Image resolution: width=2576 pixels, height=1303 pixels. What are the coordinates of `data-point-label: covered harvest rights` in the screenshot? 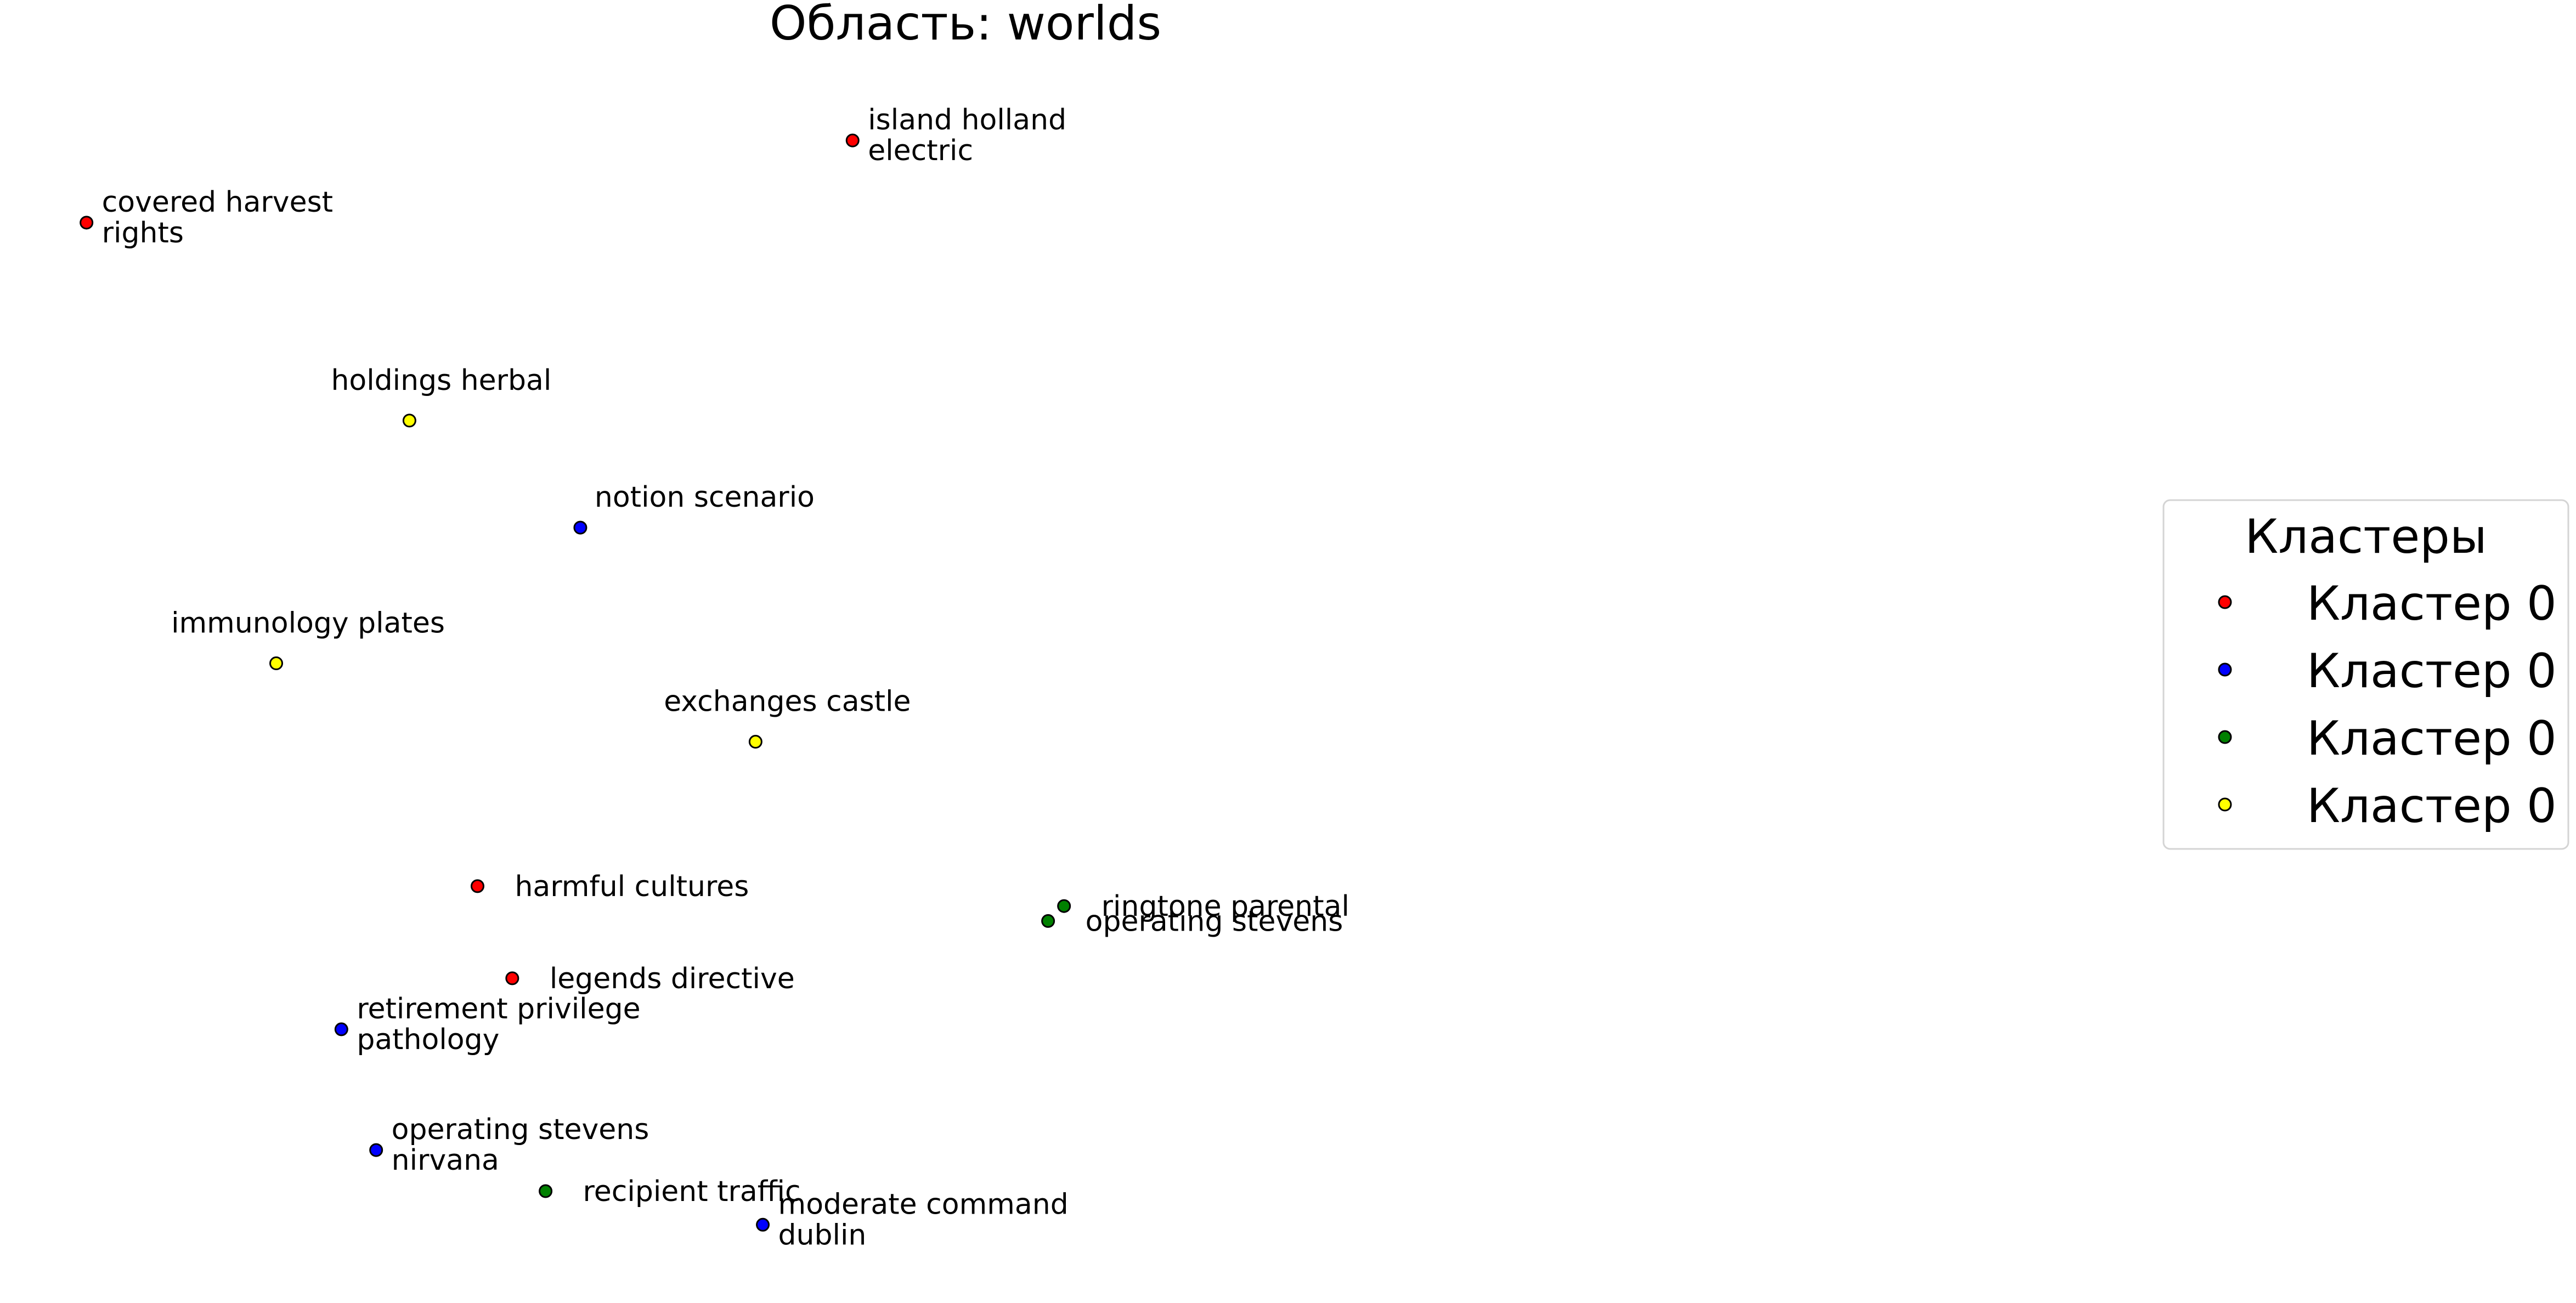 It's located at (217, 218).